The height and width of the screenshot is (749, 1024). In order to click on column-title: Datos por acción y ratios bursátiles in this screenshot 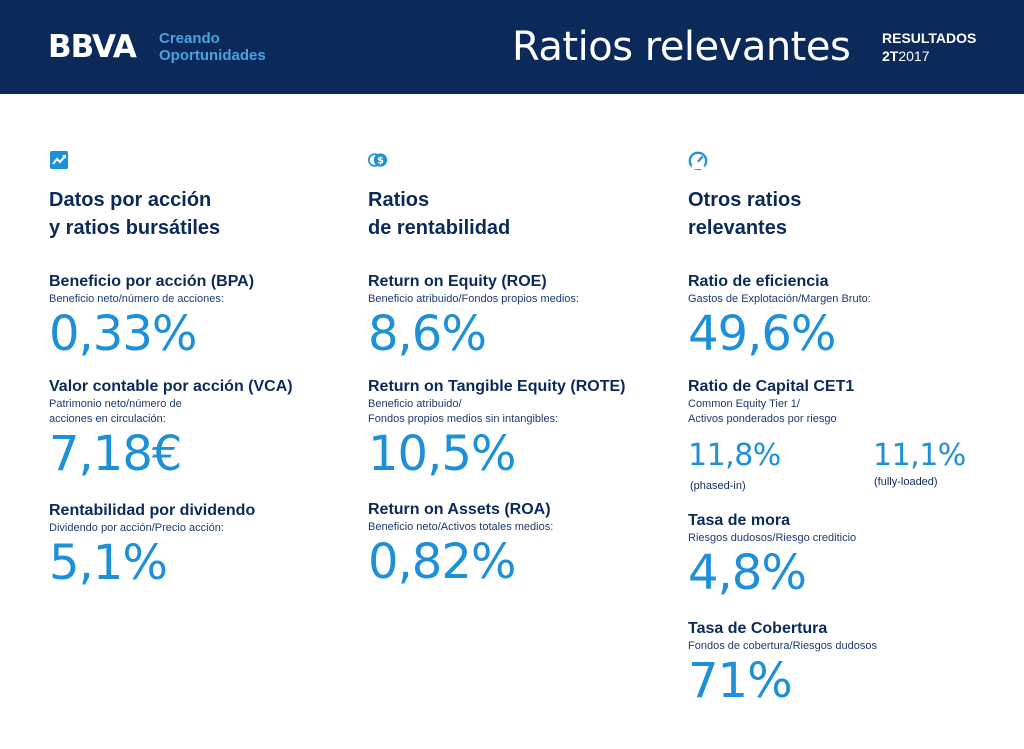, I will do `click(134, 214)`.